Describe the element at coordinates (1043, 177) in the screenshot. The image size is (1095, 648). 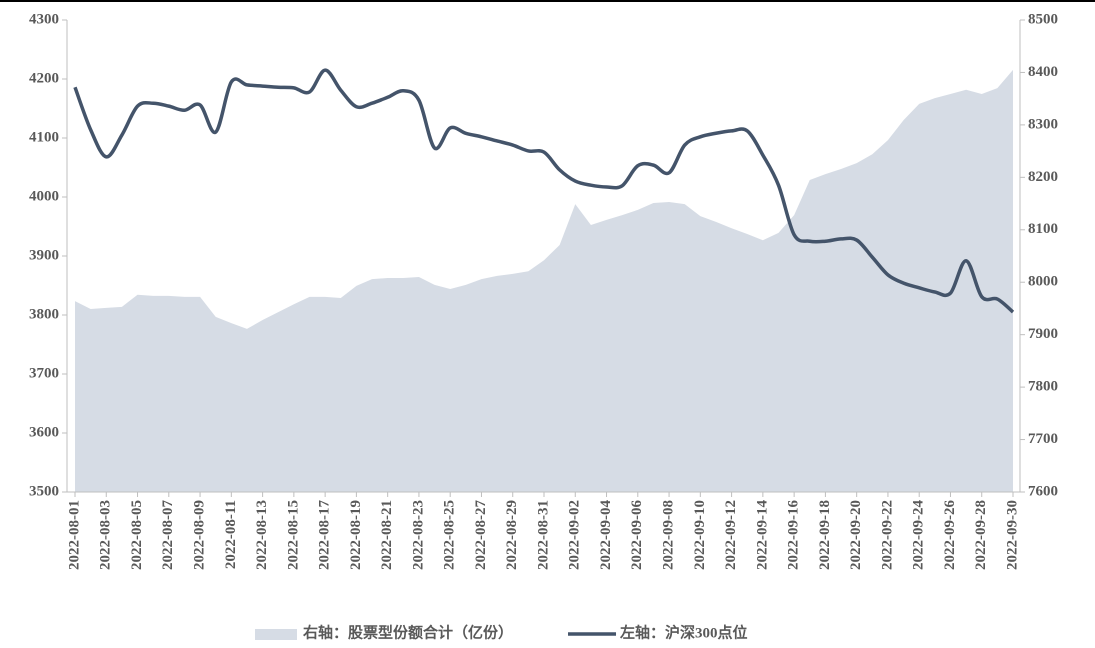
I see `y2-tick-label: 8200` at that location.